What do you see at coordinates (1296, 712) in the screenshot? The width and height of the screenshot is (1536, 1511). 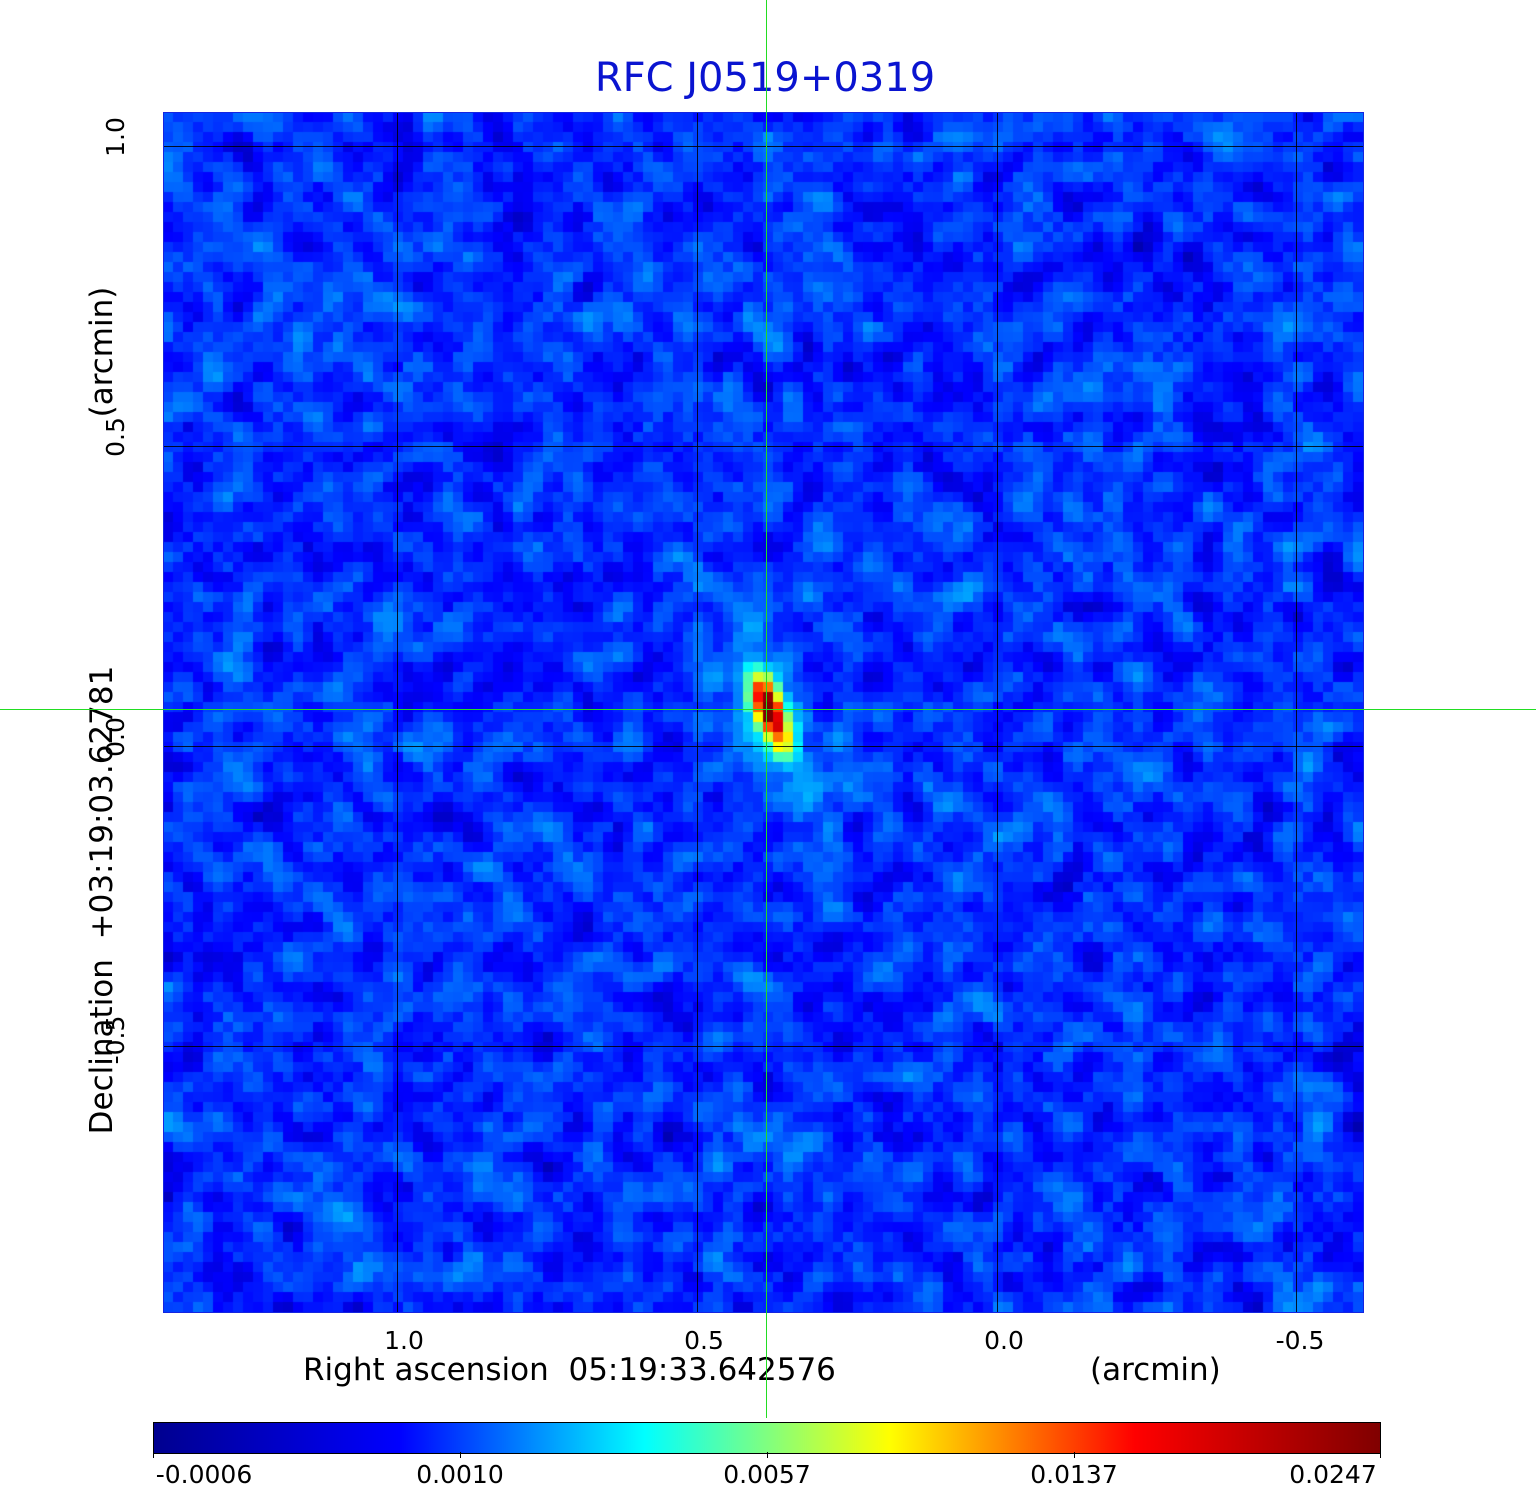 I see `grid-line-ra-minus-0.5` at bounding box center [1296, 712].